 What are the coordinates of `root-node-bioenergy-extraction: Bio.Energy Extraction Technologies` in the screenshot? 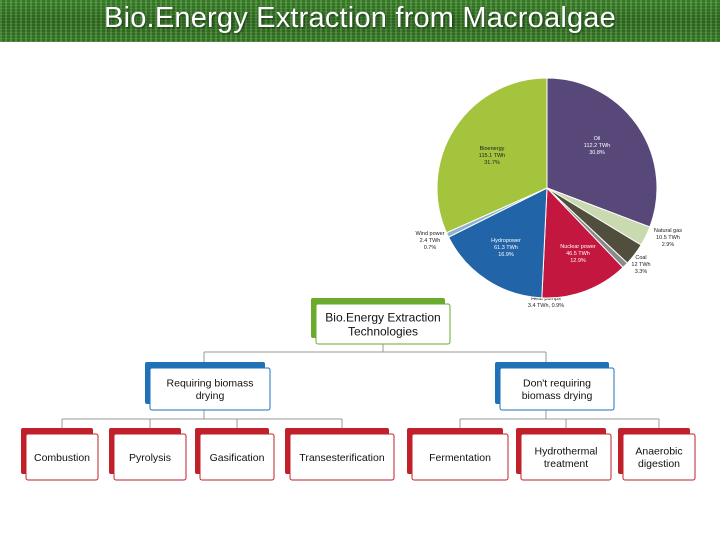 It's located at (381, 321).